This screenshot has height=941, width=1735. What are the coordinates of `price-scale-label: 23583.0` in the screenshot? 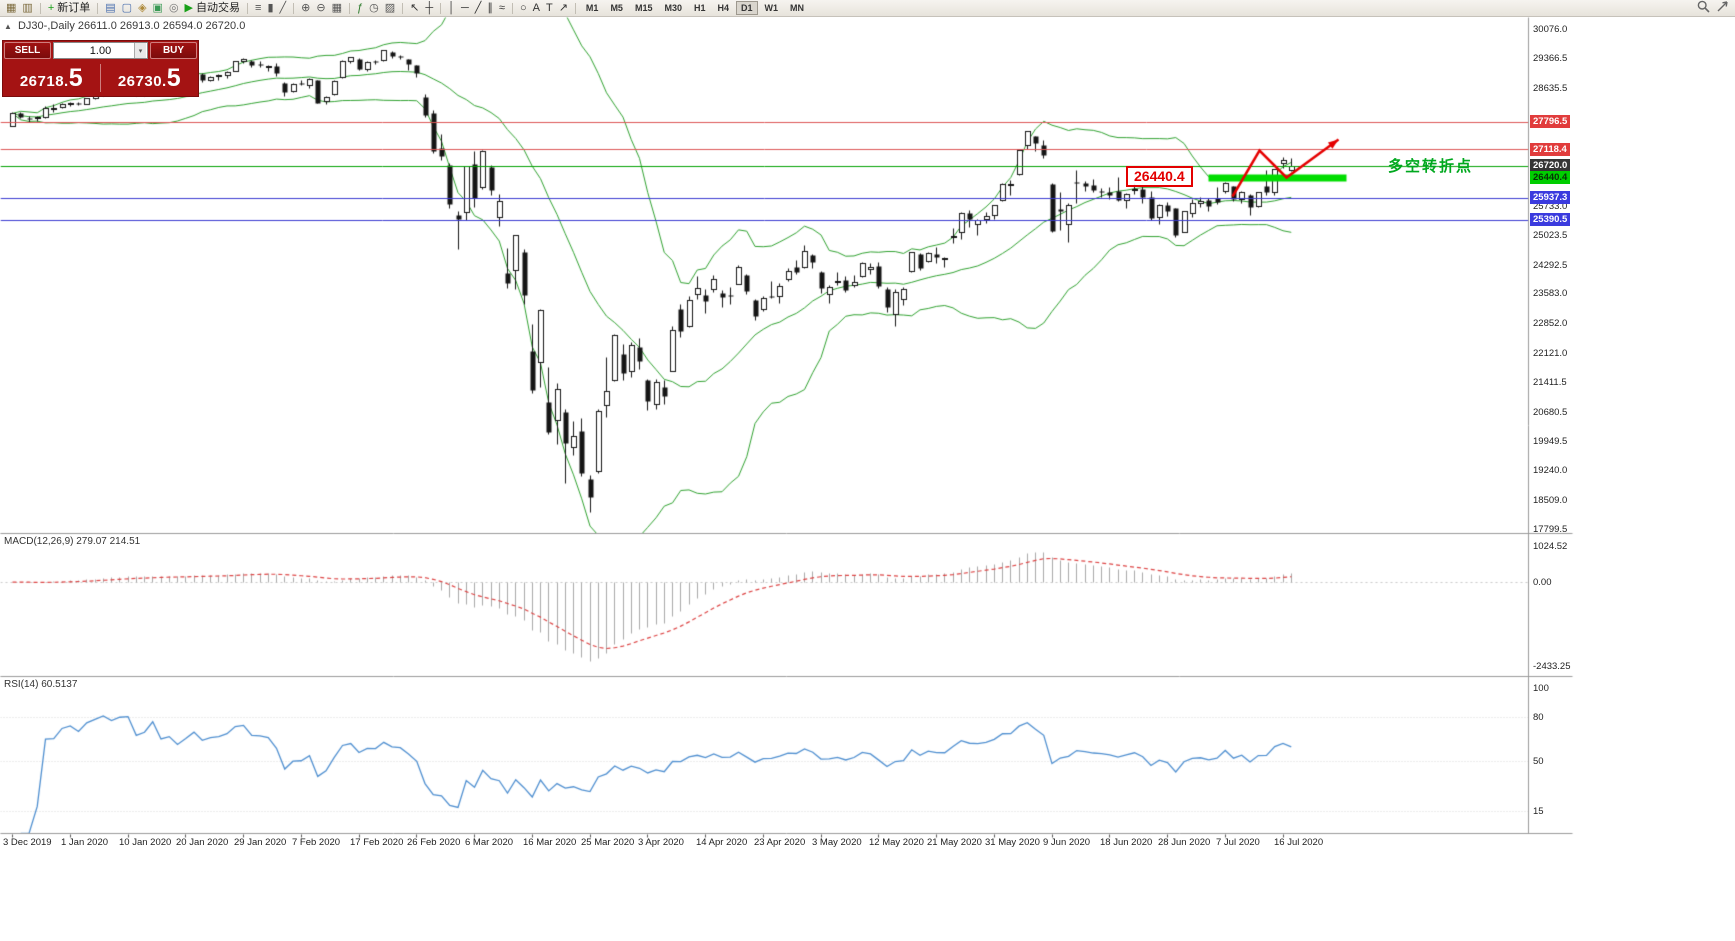 It's located at (1550, 293).